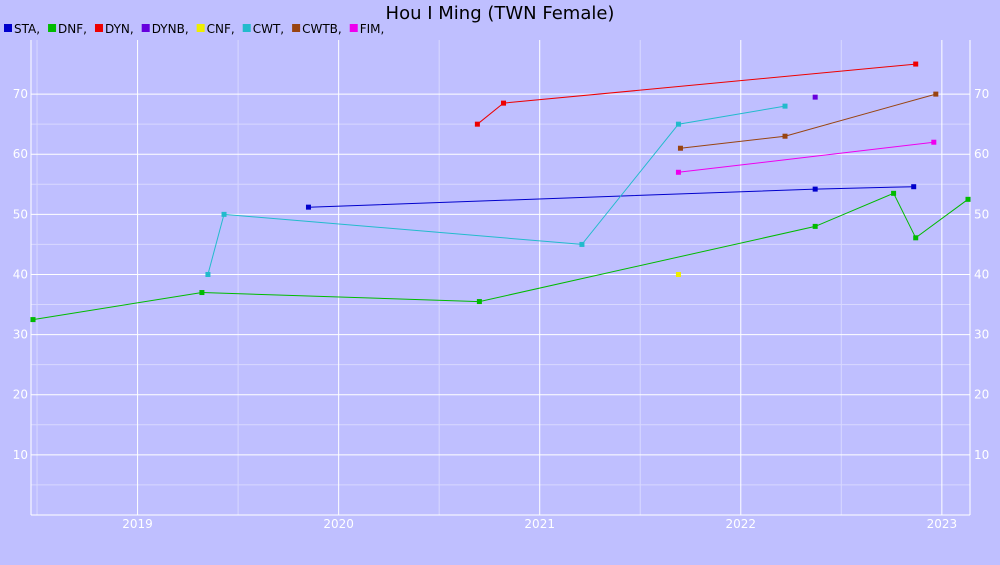 The height and width of the screenshot is (565, 1000). Describe the element at coordinates (221, 29) in the screenshot. I see `legend-entry: CNF,` at that location.